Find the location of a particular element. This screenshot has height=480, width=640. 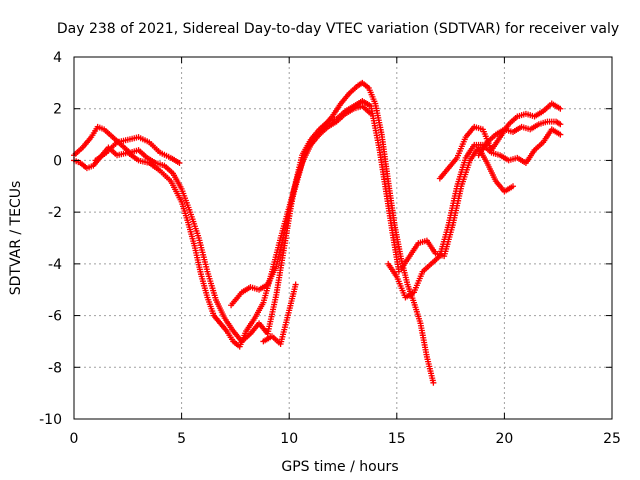

y-tick-label: 4 is located at coordinates (57, 58).